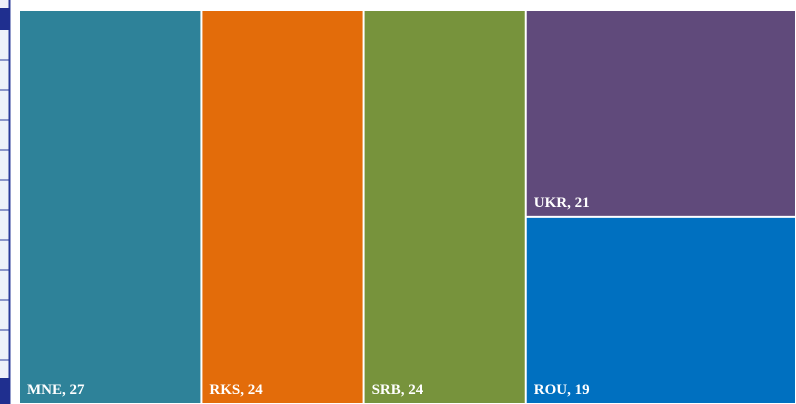 Image resolution: width=796 pixels, height=404 pixels. What do you see at coordinates (5, 391) in the screenshot?
I see `panel-footer` at bounding box center [5, 391].